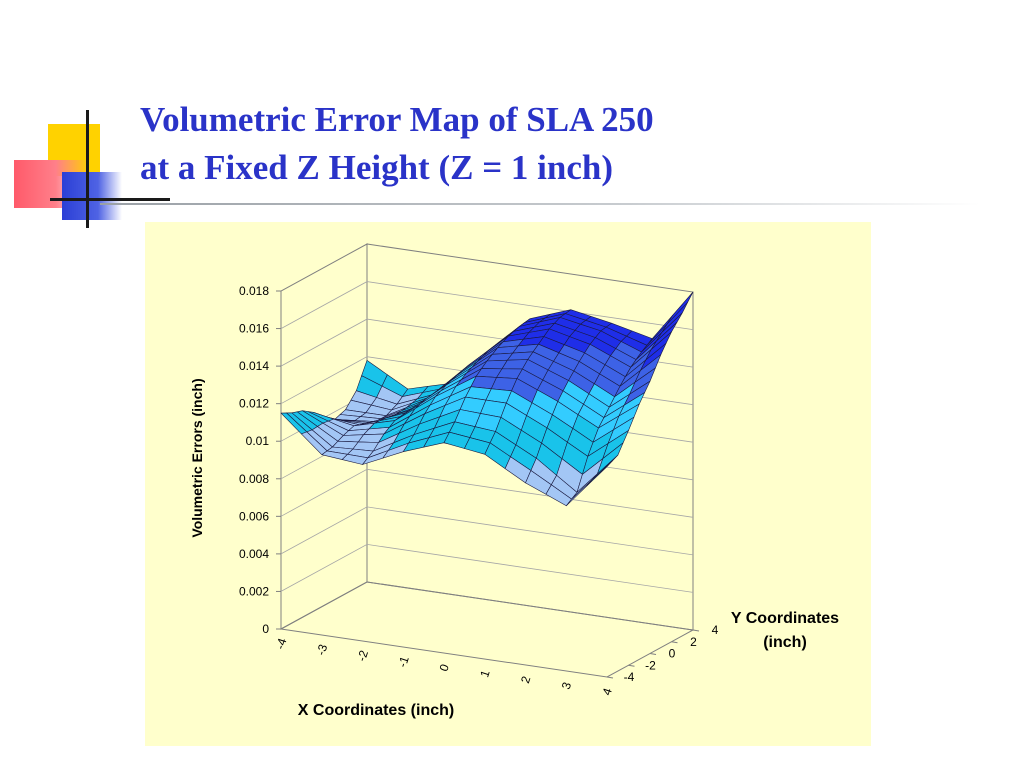 The height and width of the screenshot is (768, 1024). Describe the element at coordinates (254, 291) in the screenshot. I see `z-tick-label: 0.018` at that location.